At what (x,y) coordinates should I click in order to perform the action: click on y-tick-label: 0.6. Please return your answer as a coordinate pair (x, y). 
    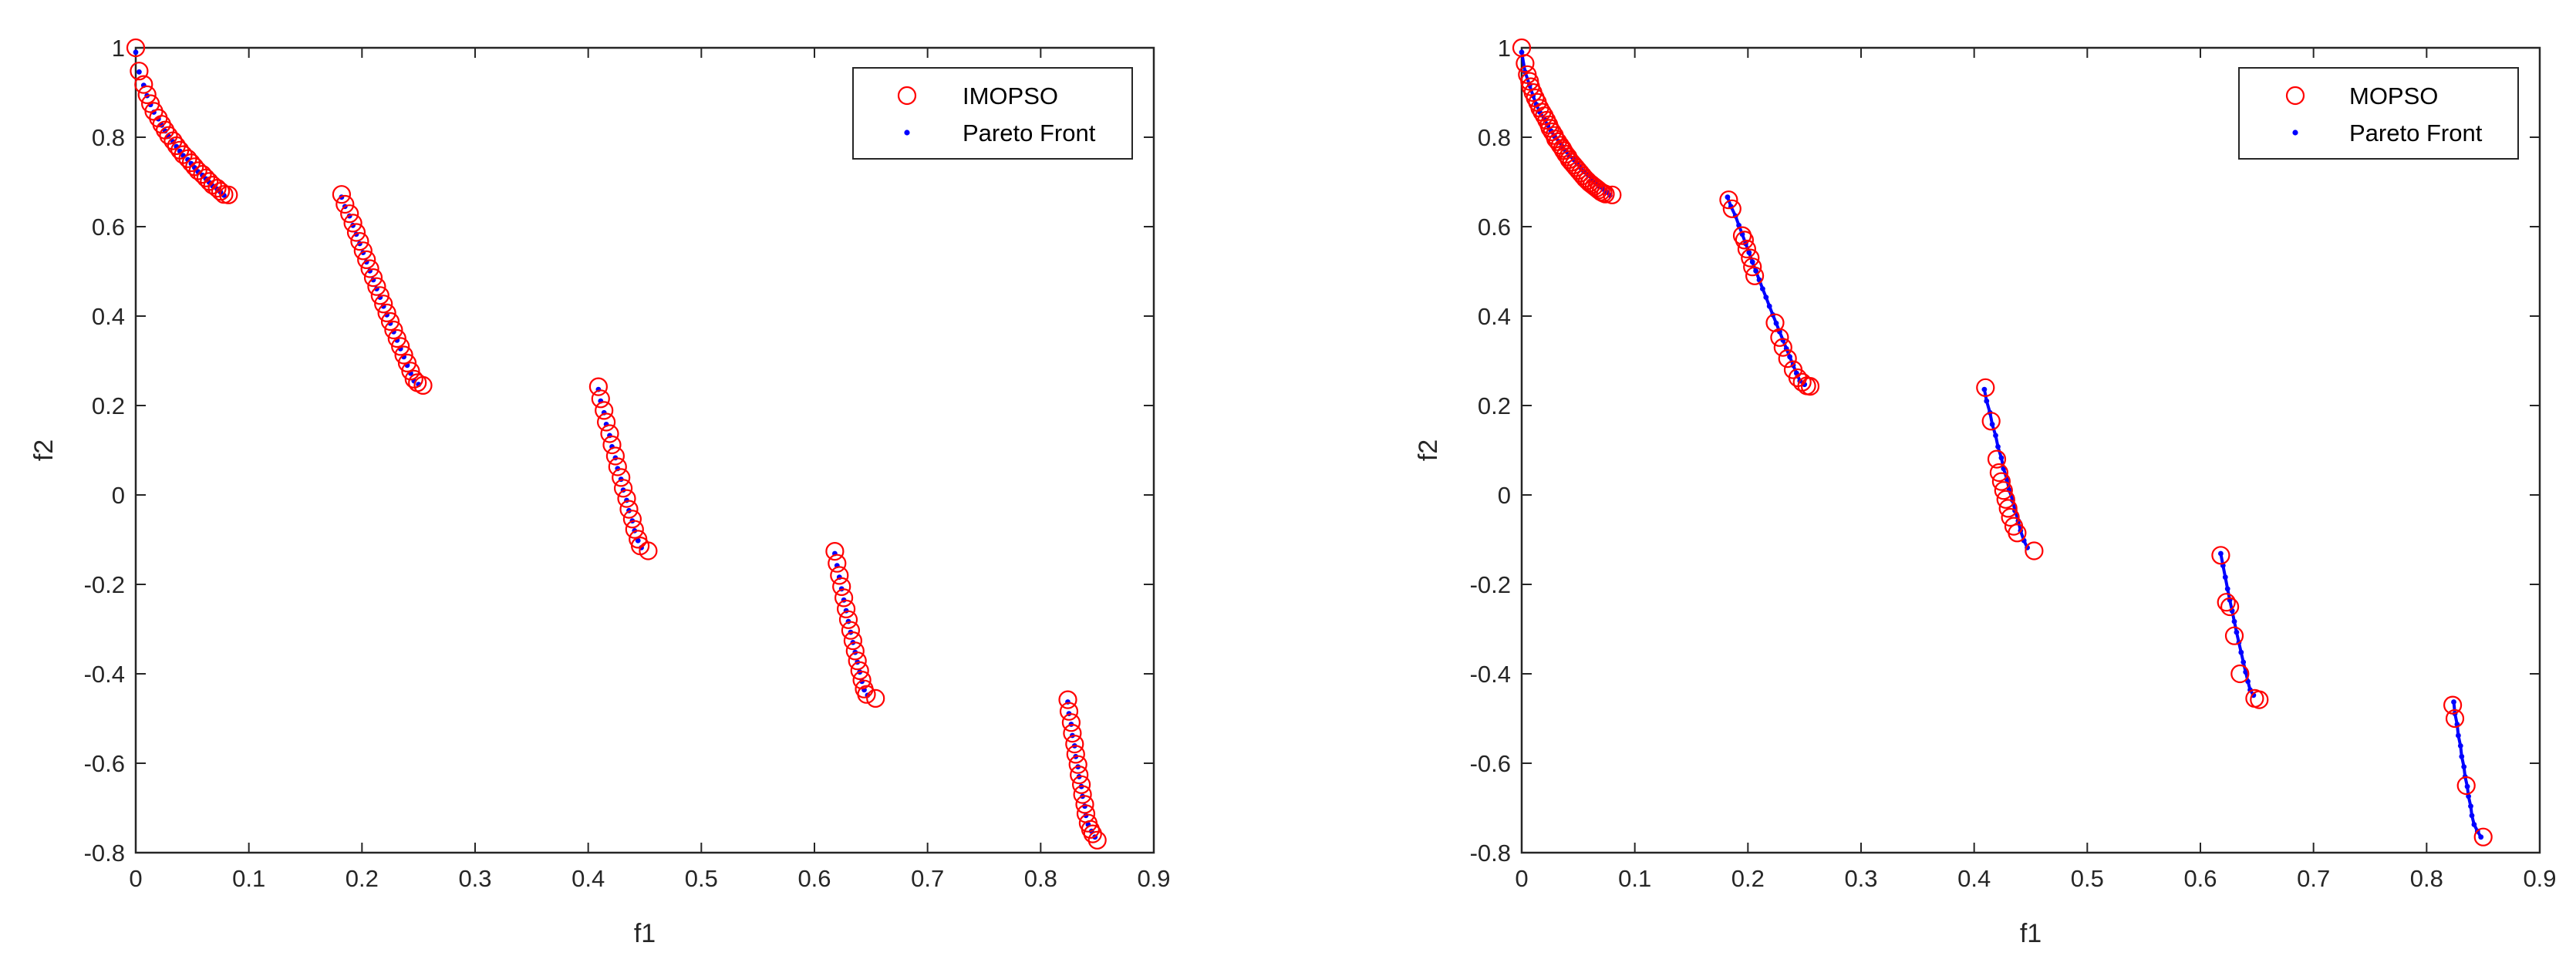
    Looking at the image, I should click on (108, 227).